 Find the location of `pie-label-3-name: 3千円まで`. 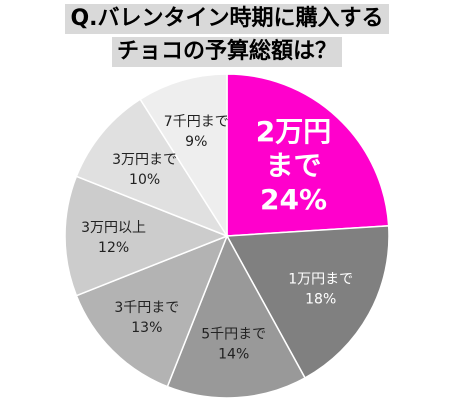

pie-label-3-name: 3千円まで is located at coordinates (146, 308).